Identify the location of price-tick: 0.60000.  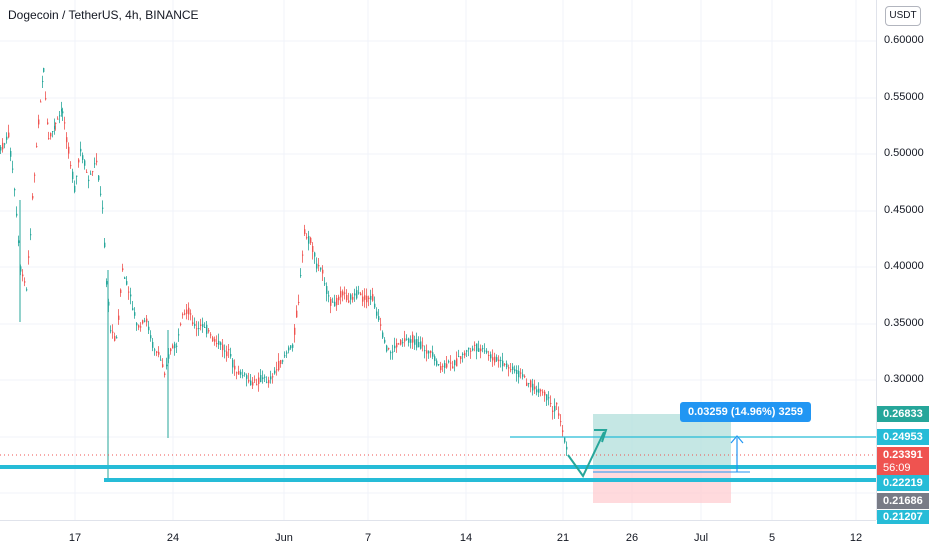
(904, 40).